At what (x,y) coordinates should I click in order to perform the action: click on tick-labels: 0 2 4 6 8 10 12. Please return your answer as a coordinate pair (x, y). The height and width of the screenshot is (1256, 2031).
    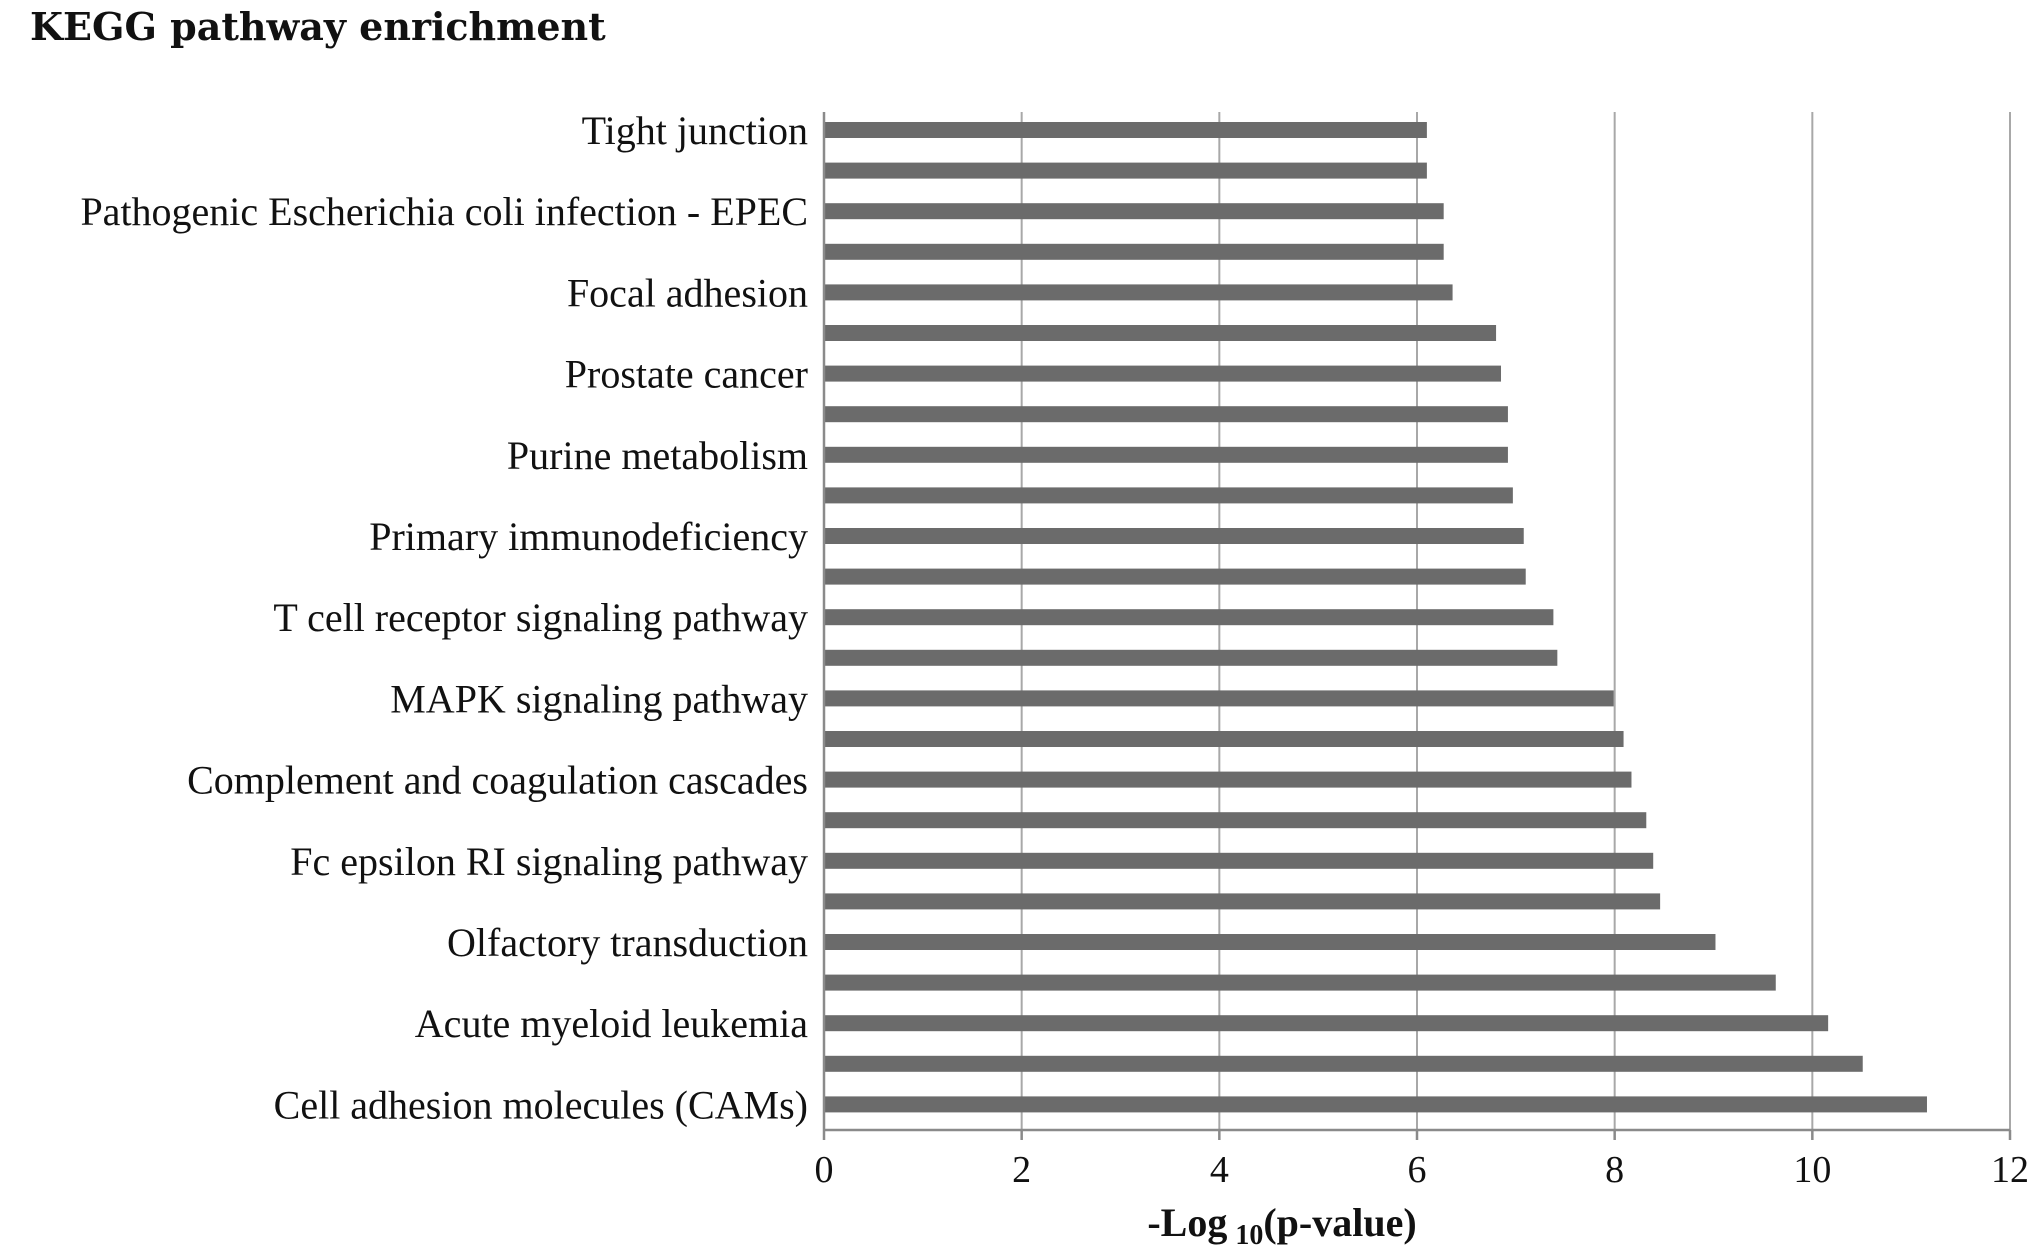
    Looking at the image, I should click on (1422, 1170).